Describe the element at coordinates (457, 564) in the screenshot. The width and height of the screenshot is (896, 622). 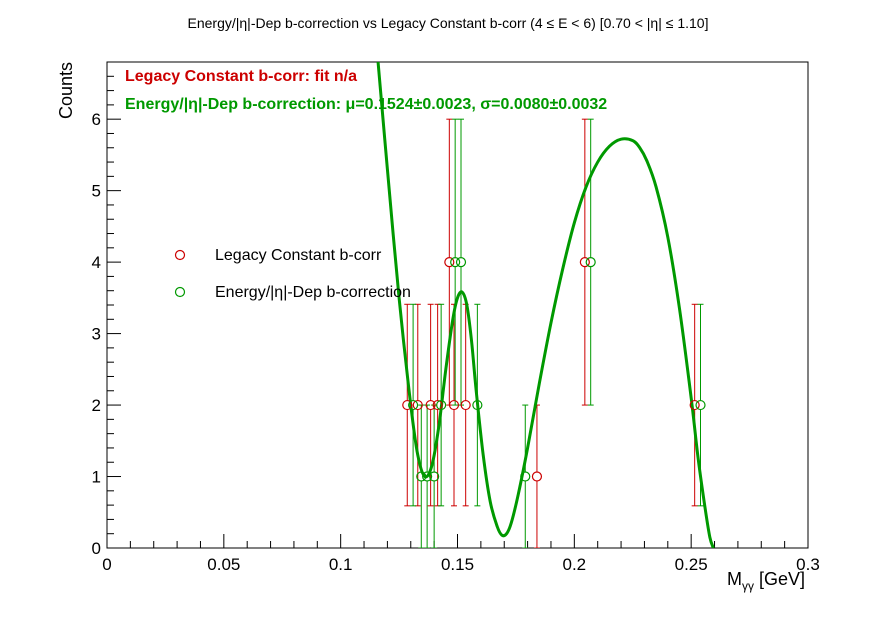
I see `x-tick-label: 0.15` at that location.